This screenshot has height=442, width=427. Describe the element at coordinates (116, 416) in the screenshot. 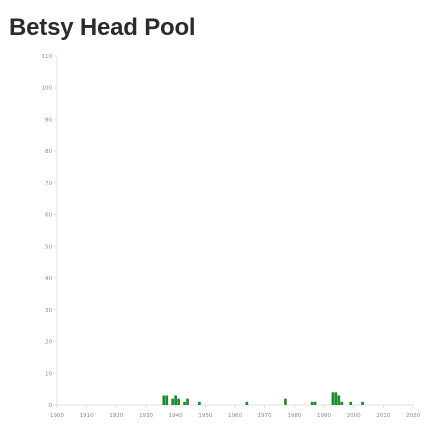

I see `x-tick-label: 1920` at that location.